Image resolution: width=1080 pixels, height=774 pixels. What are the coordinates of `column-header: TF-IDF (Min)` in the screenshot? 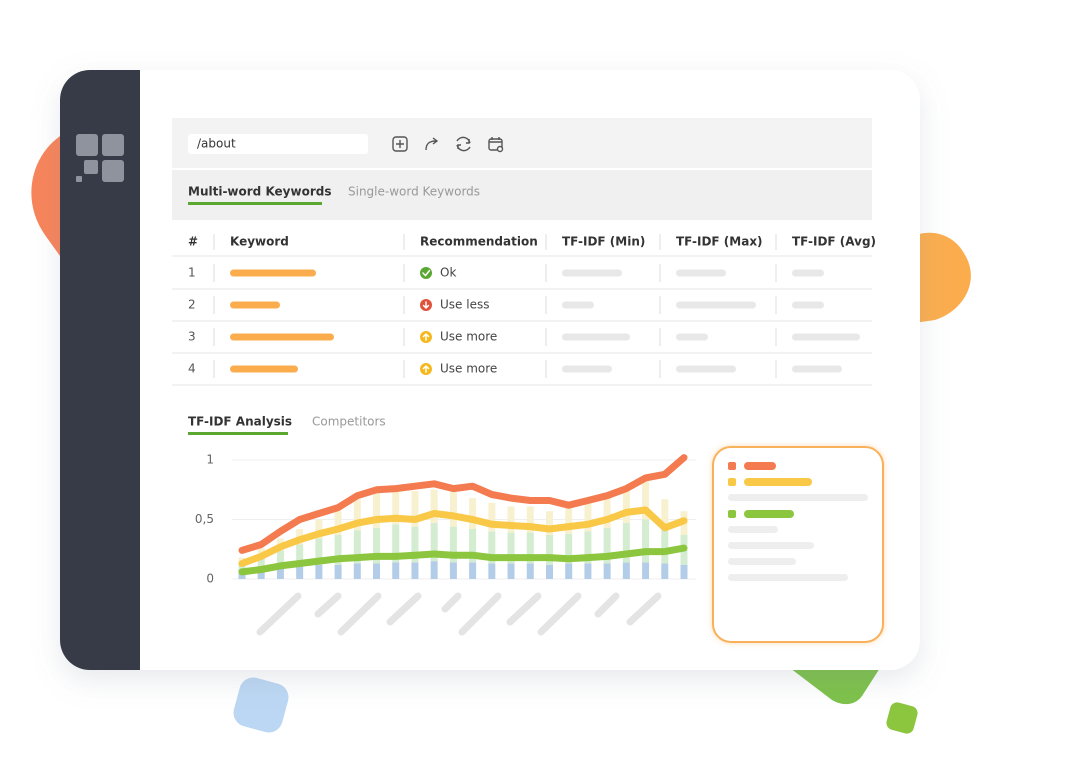 It's located at (603, 242).